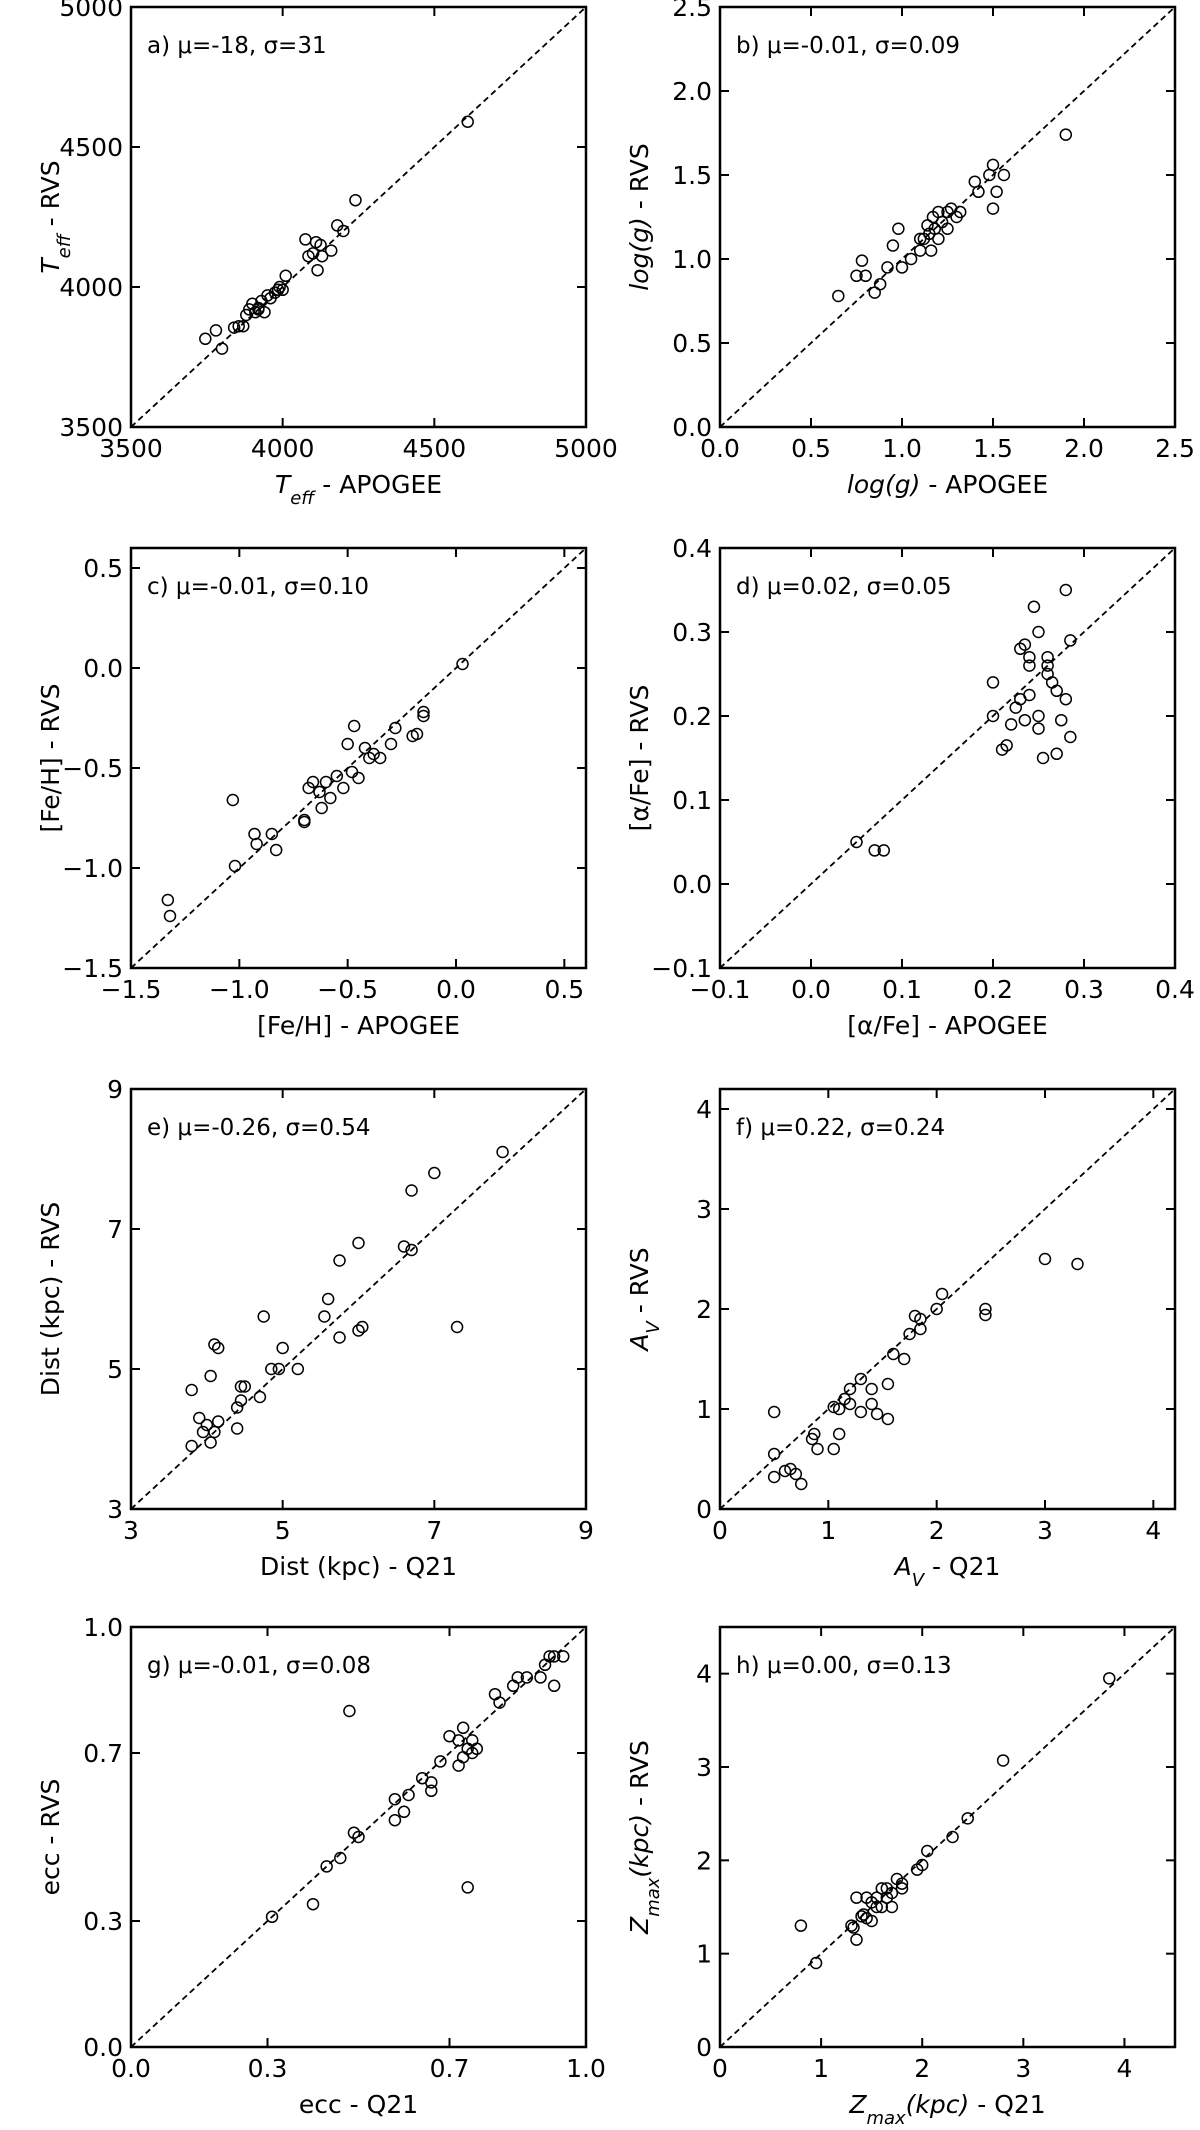  Describe the element at coordinates (358, 489) in the screenshot. I see `axis-label: Teff - APOGEE` at that location.